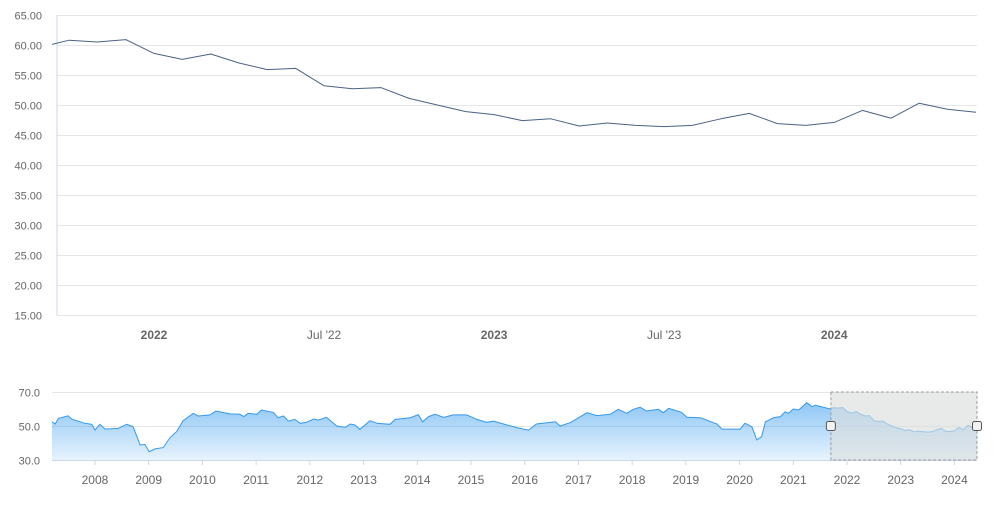 The image size is (993, 507). I want to click on navigator-x-tick-label: 2019, so click(686, 480).